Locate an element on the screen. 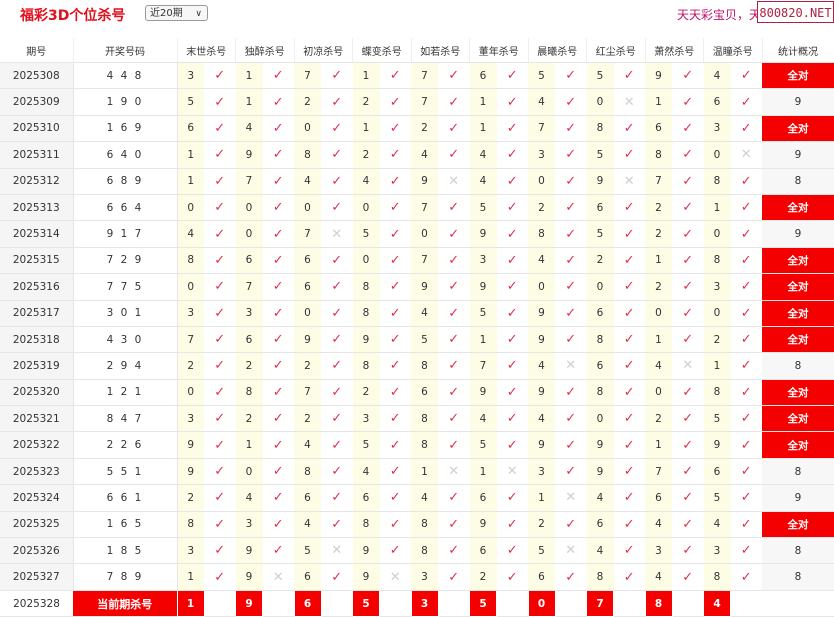  table-row: 2025327 7 8 9 1 ✓ 9 ✕ 6 ✓ 9 ✕ 3 ✓ 2 ✓ 6 ✓ 8 ✓ 4 ✓ 8 ✓ 8 is located at coordinates (417, 577).